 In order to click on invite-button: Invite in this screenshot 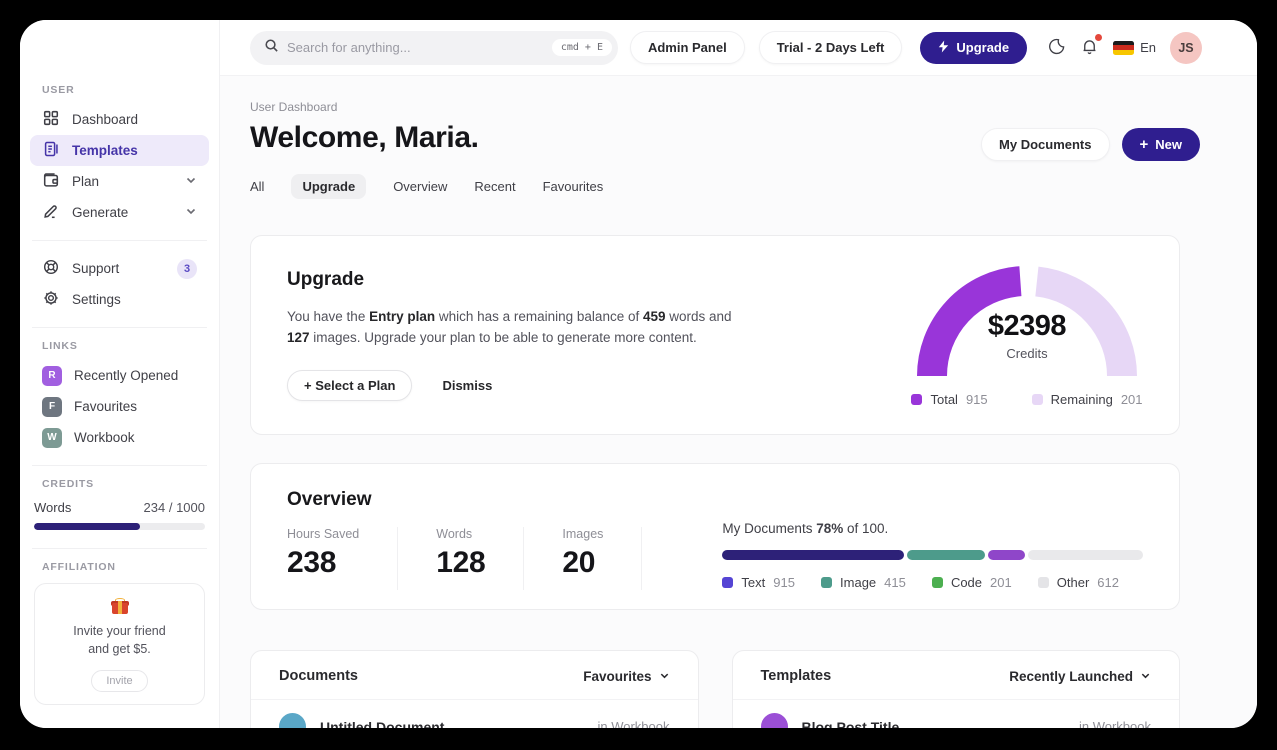, I will do `click(119, 681)`.